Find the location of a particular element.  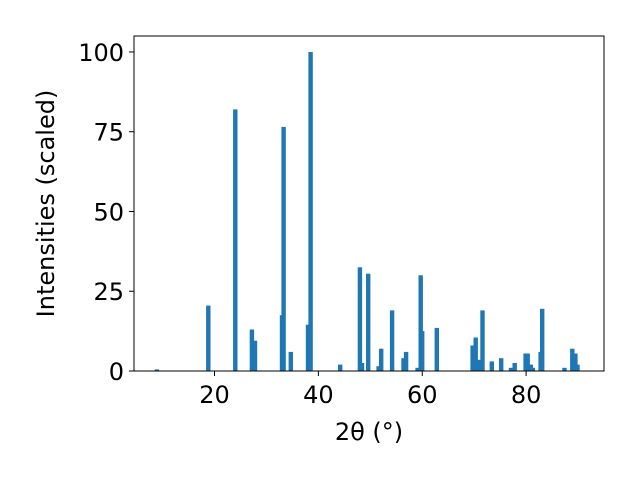

y-axis: 0 25 50 75 100 is located at coordinates (106, 212).